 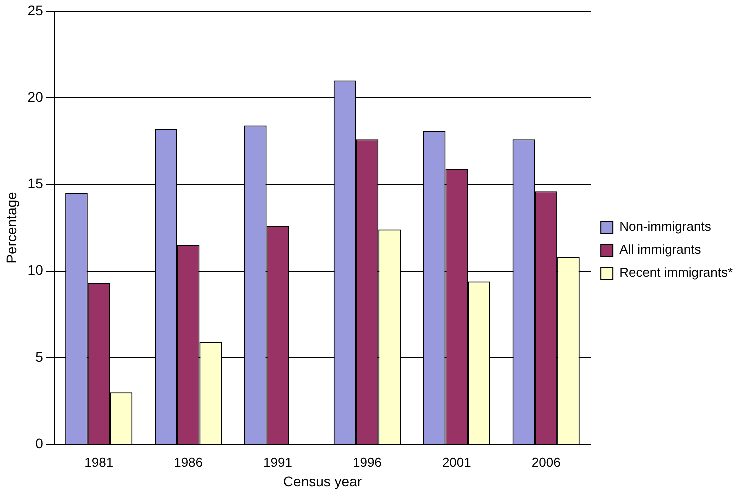 I want to click on y-axis-title: Percentage, so click(x=11, y=228).